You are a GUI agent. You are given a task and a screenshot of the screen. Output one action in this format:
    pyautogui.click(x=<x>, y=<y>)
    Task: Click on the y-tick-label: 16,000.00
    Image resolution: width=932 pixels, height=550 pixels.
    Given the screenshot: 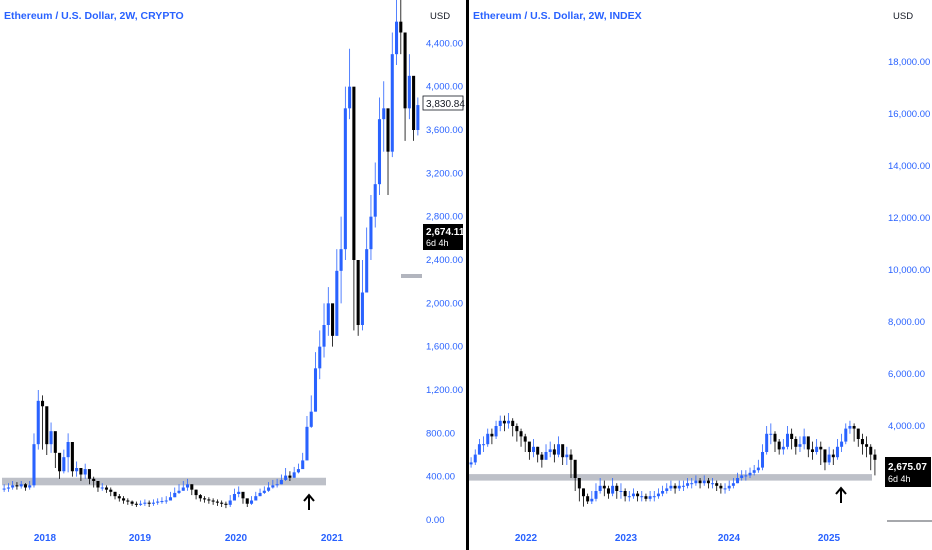 What is the action you would take?
    pyautogui.click(x=909, y=114)
    